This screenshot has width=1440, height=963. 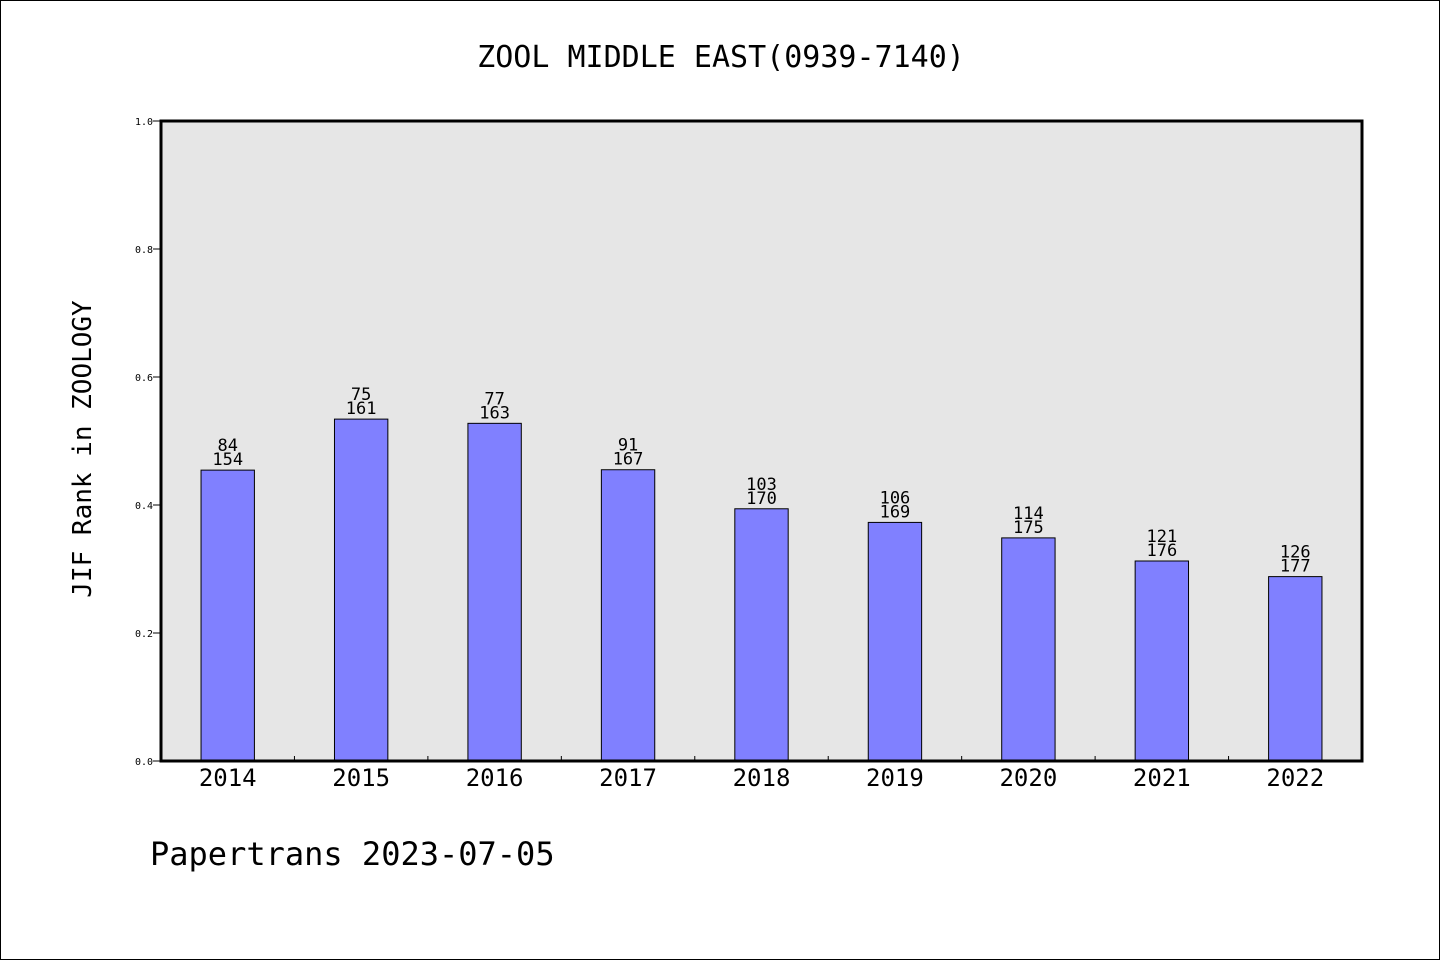 What do you see at coordinates (361, 395) in the screenshot?
I see `bar-rank-label: 75` at bounding box center [361, 395].